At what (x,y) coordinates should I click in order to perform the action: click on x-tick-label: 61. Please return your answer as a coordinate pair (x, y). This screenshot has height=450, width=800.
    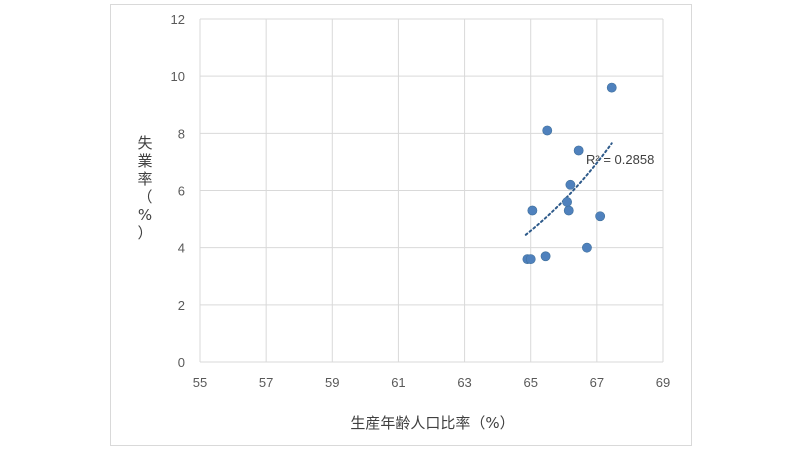
    Looking at the image, I should click on (398, 382).